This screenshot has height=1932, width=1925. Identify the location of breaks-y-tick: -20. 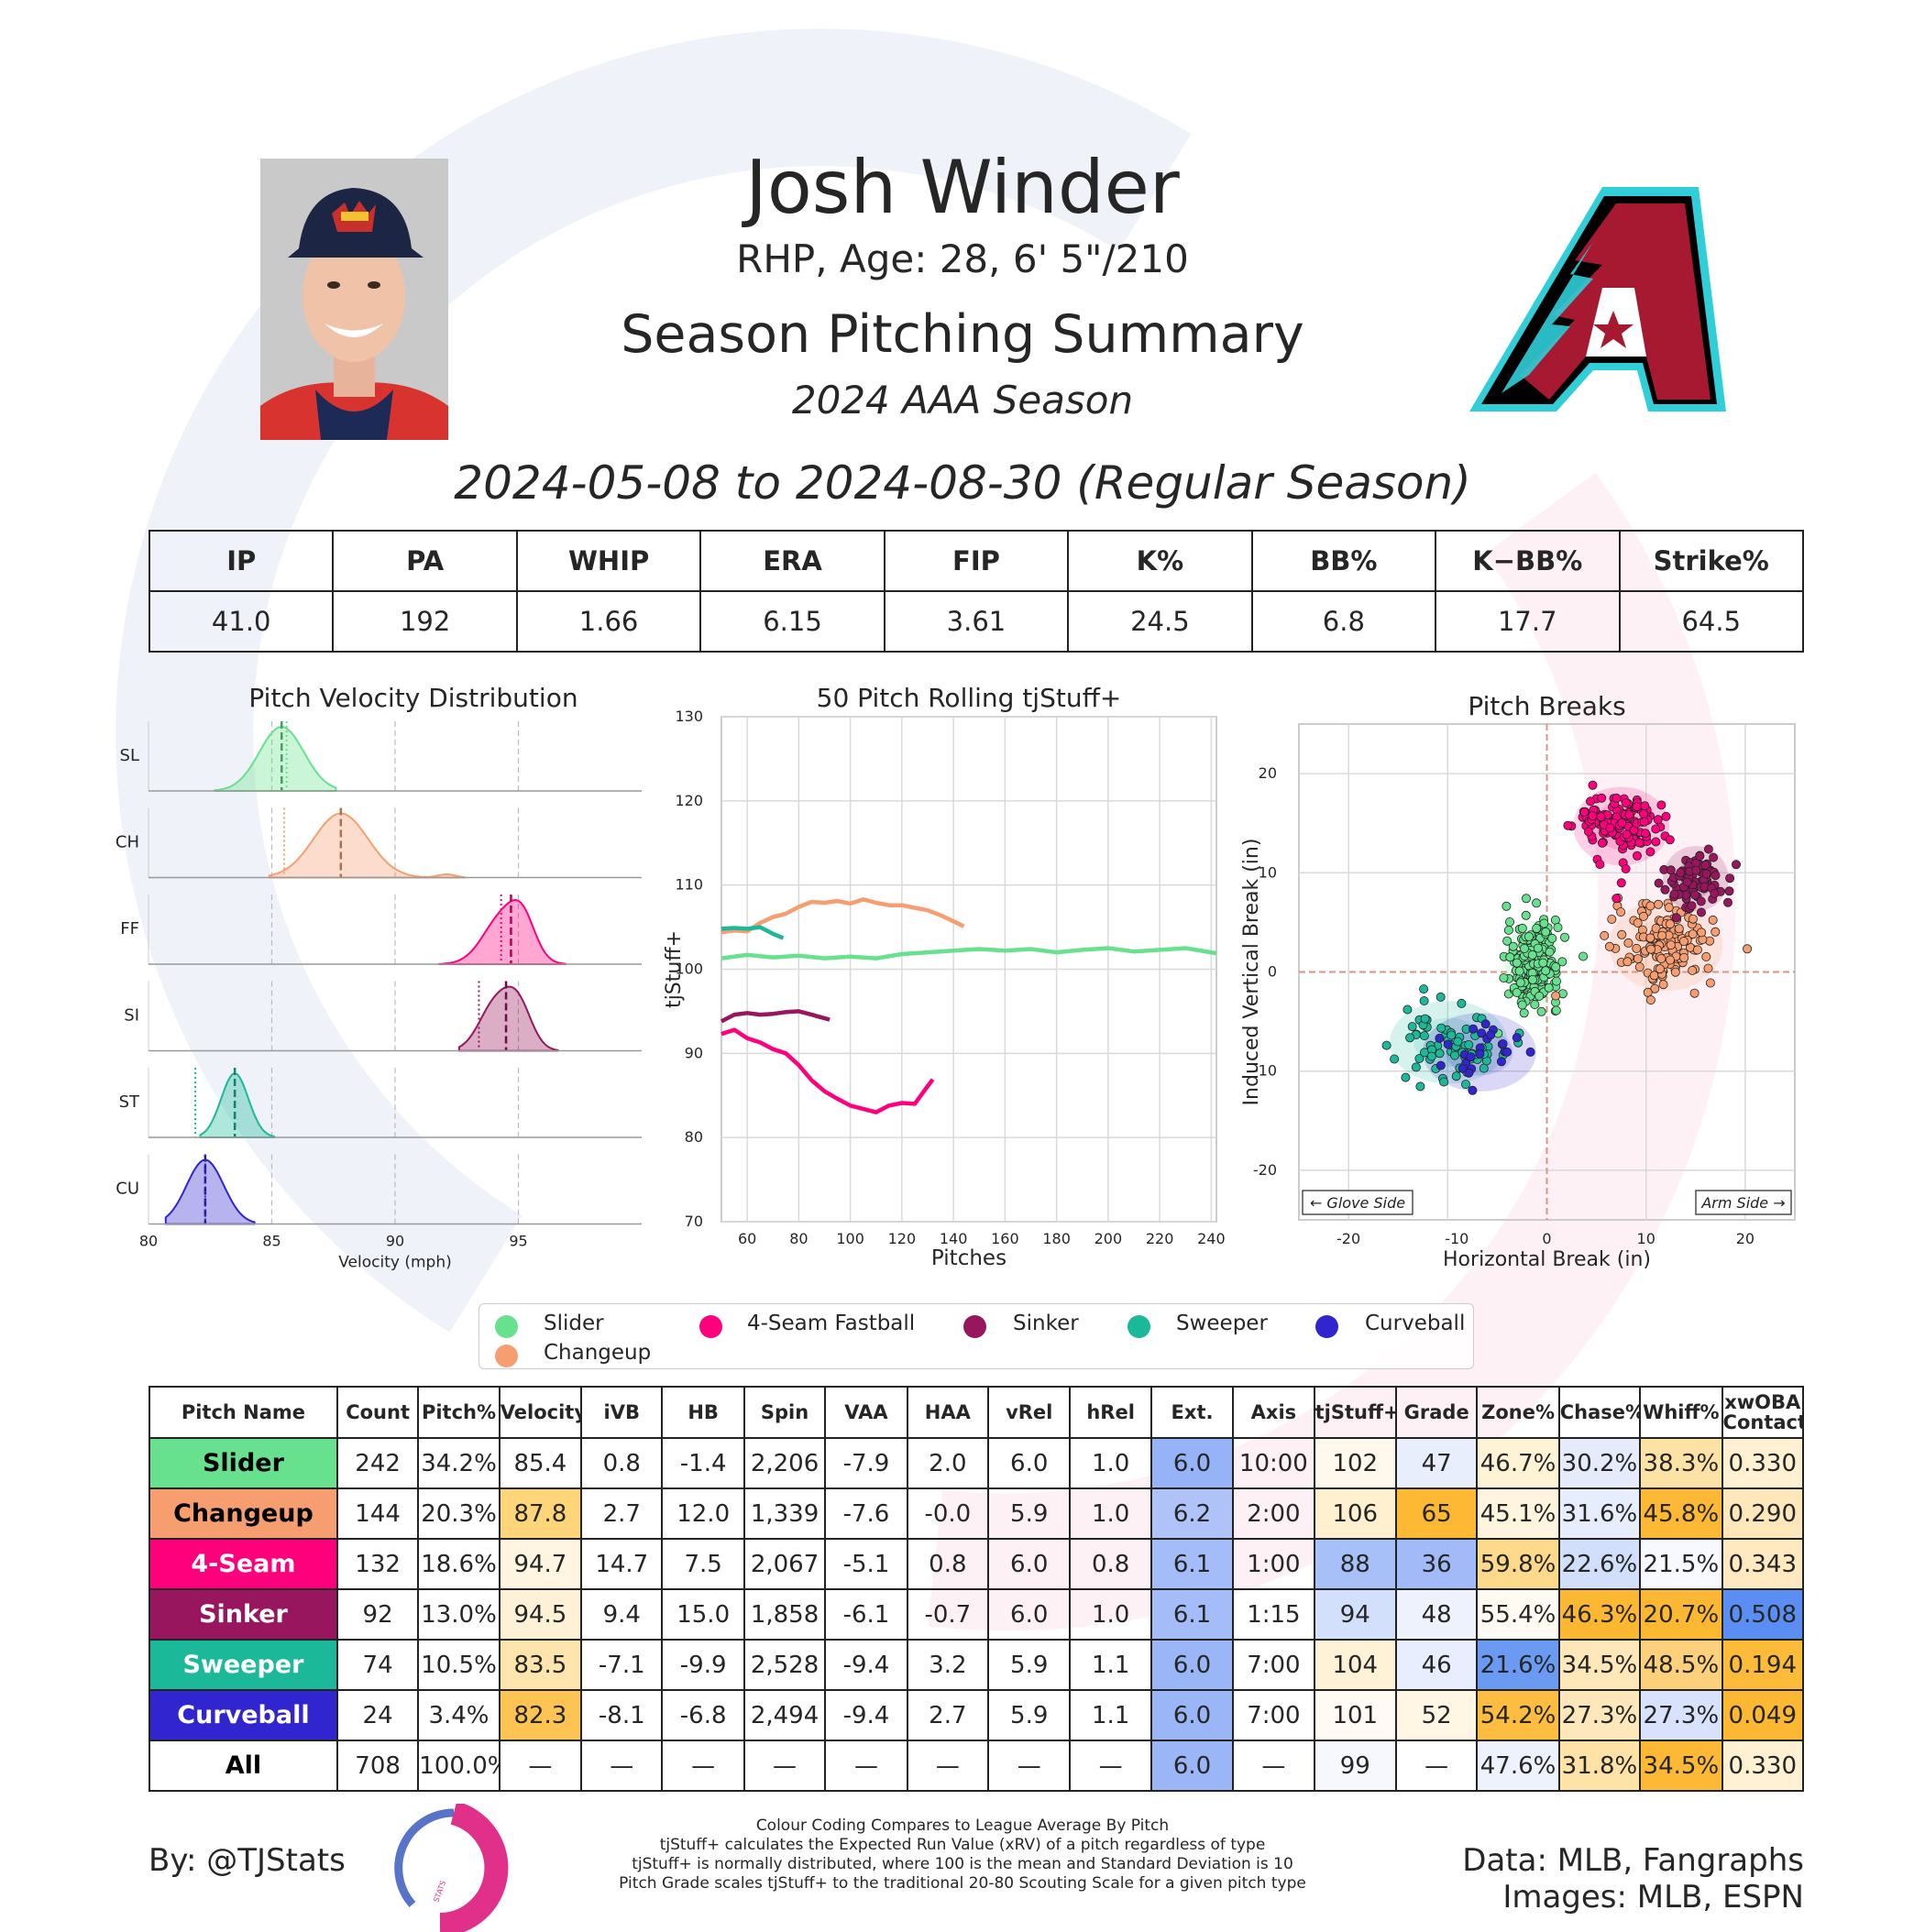
(1265, 1170).